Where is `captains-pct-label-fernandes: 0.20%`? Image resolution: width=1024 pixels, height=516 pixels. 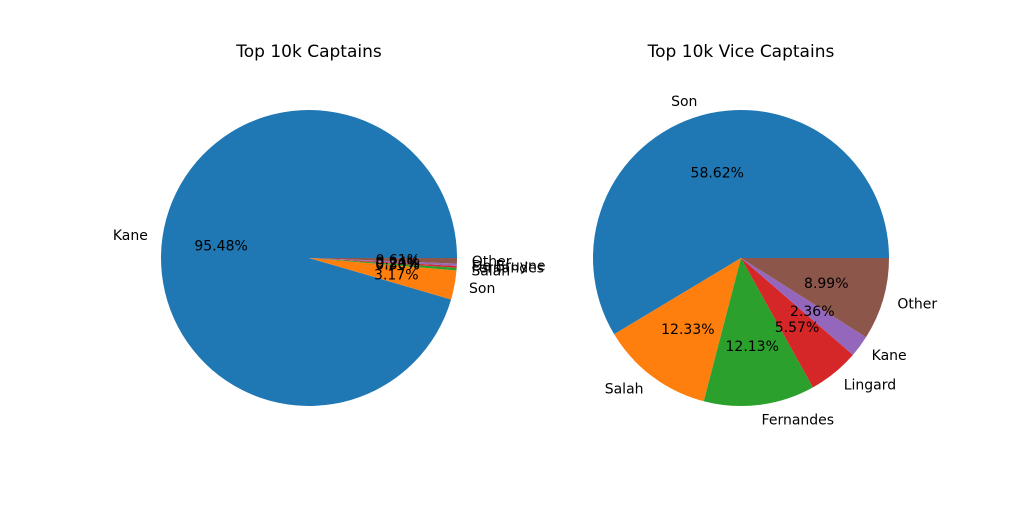 captains-pct-label-fernandes: 0.20% is located at coordinates (397, 264).